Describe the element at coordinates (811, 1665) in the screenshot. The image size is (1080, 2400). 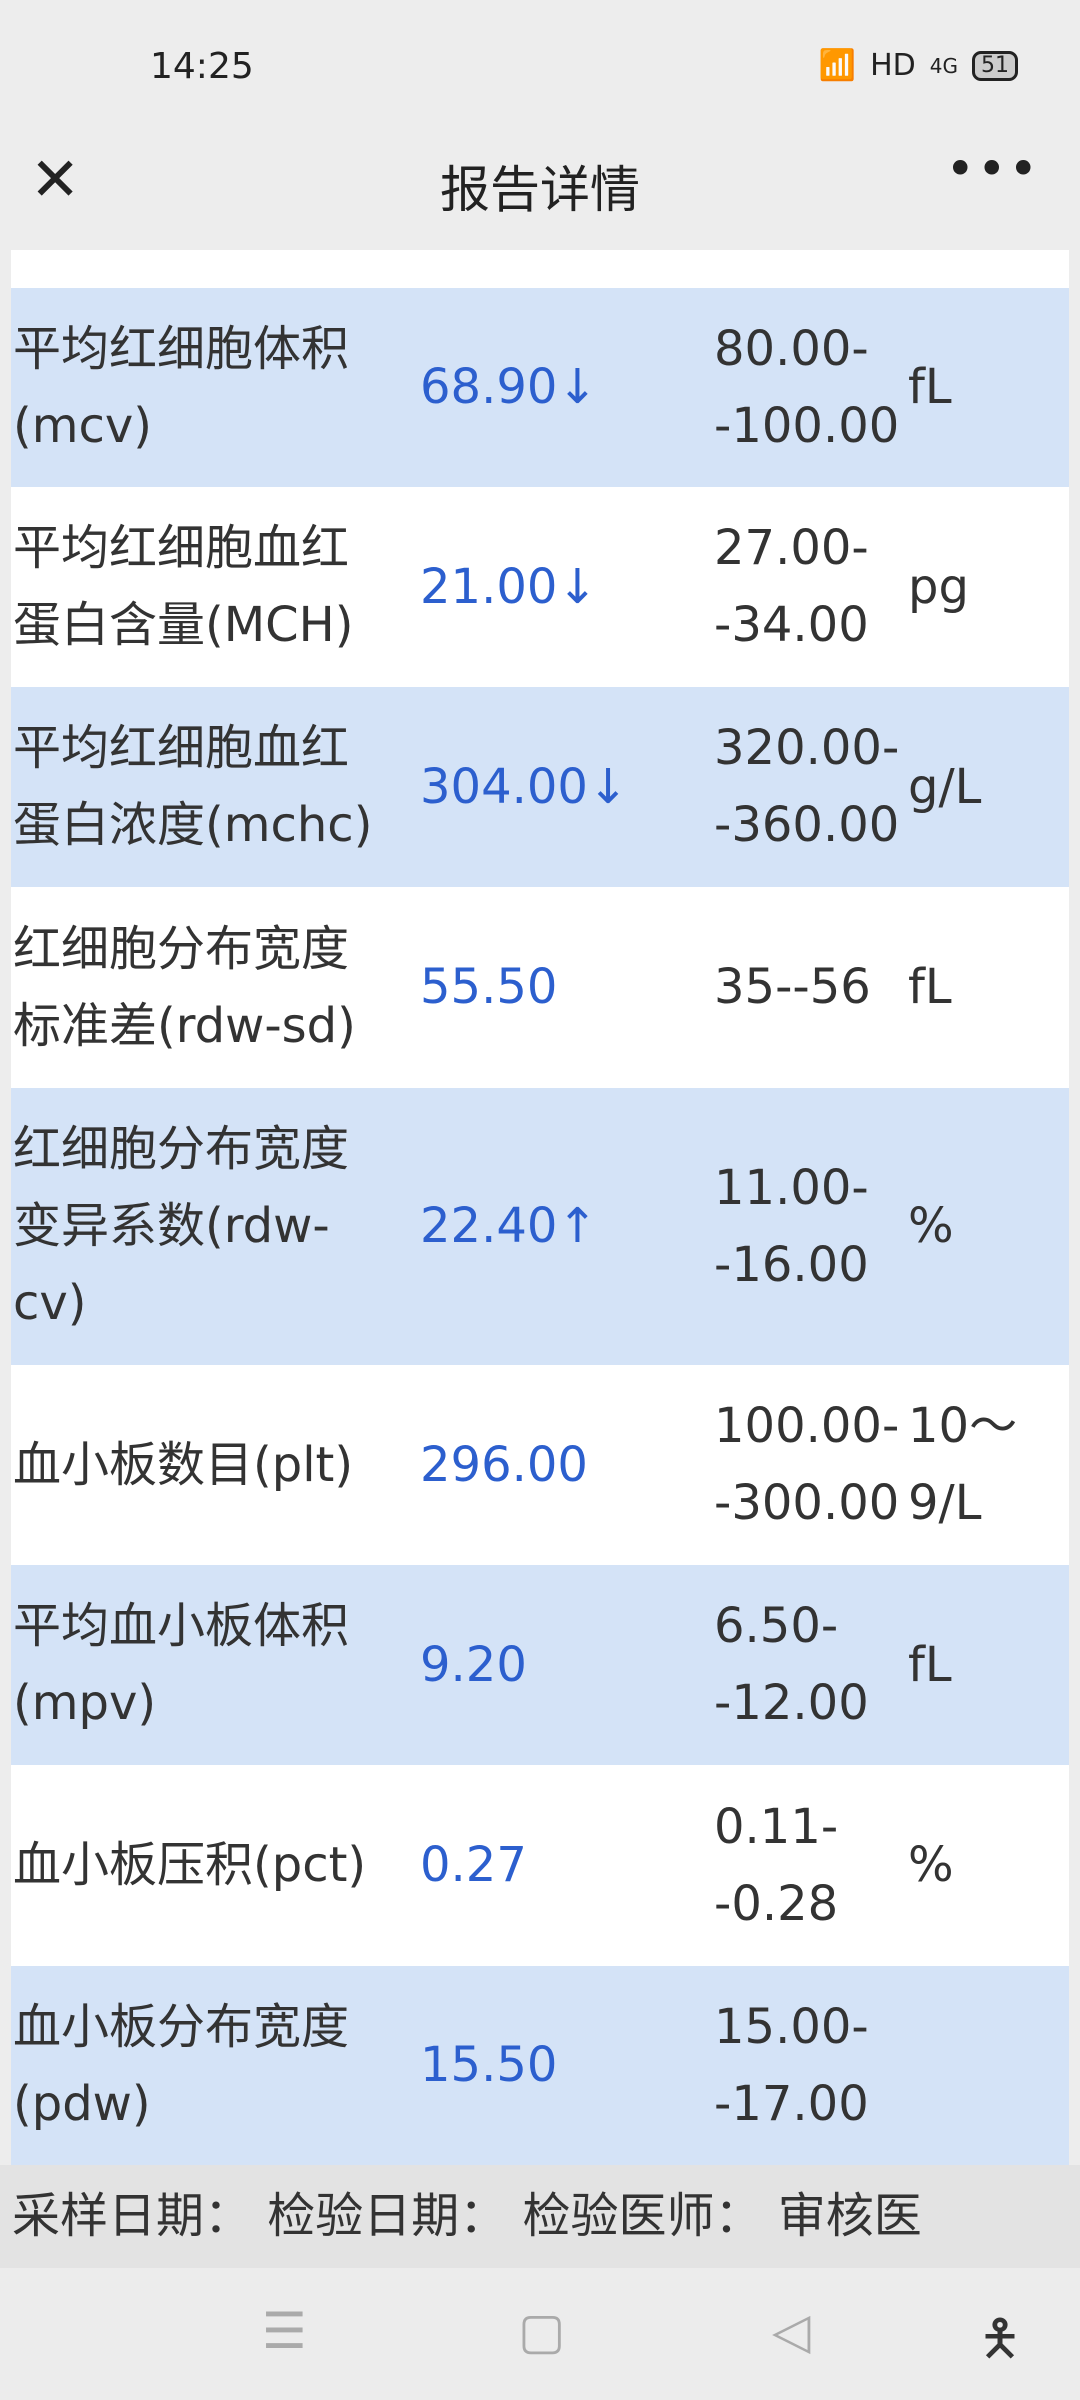
I see `reference-range: 6.50- -12.00` at that location.